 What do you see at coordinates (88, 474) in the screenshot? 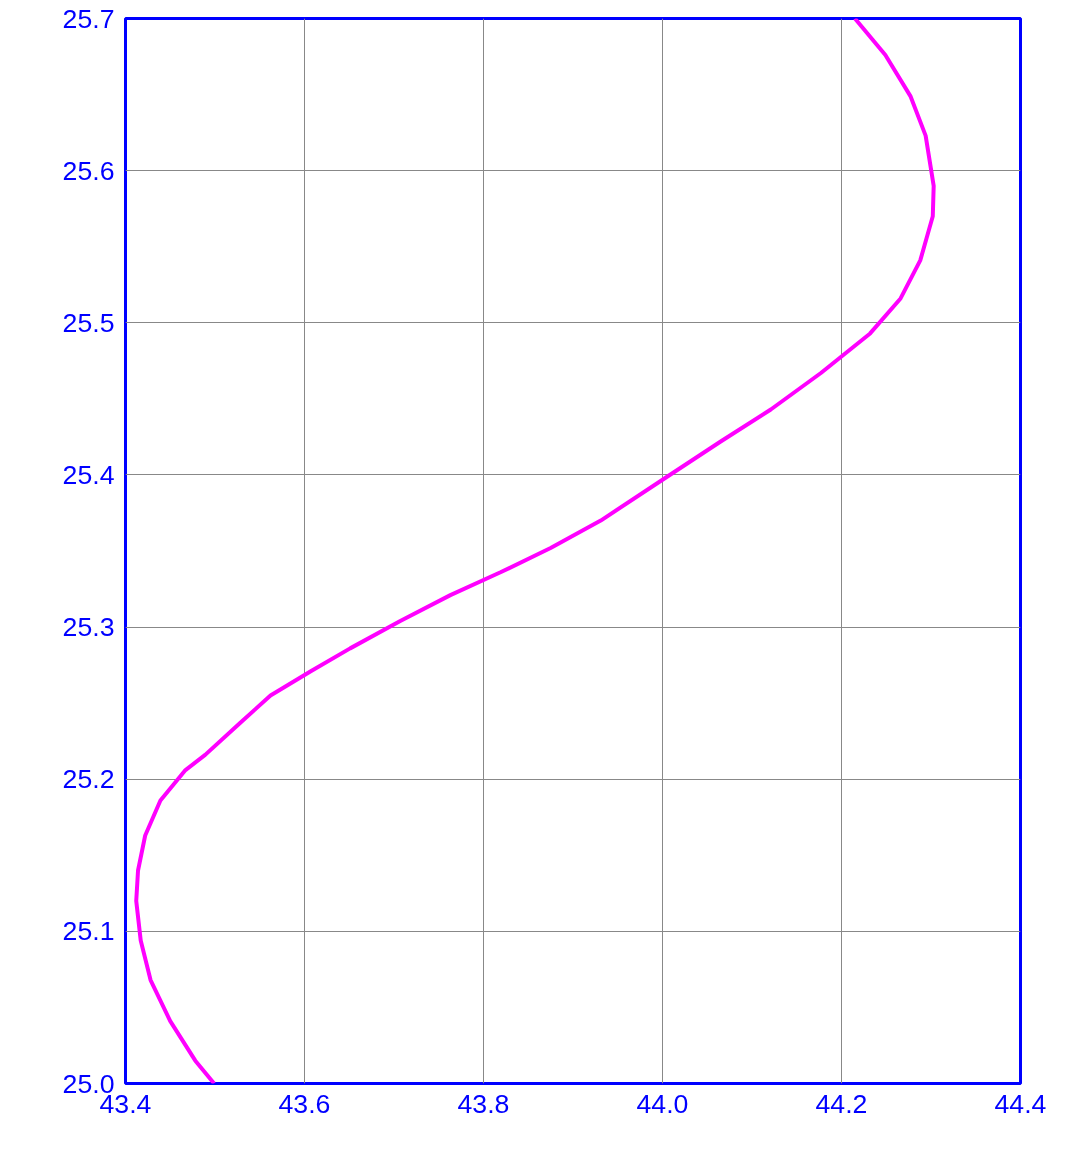
I see `y-tick-label: 25.4` at bounding box center [88, 474].